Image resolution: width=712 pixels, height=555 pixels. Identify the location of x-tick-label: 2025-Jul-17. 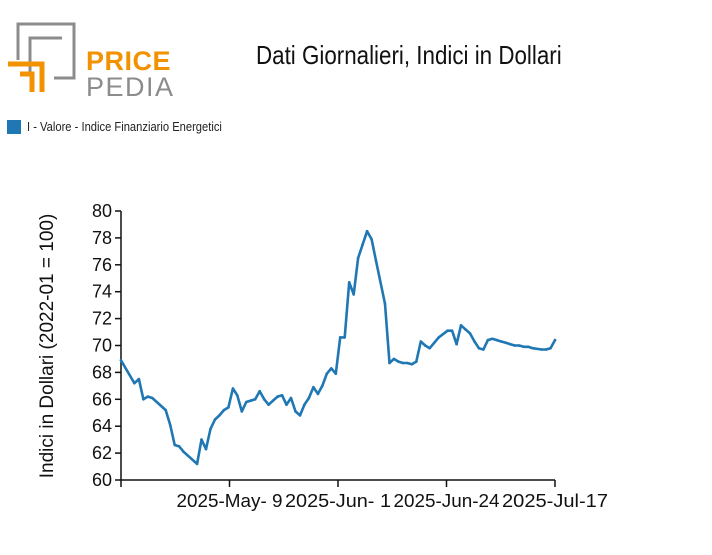
(555, 501).